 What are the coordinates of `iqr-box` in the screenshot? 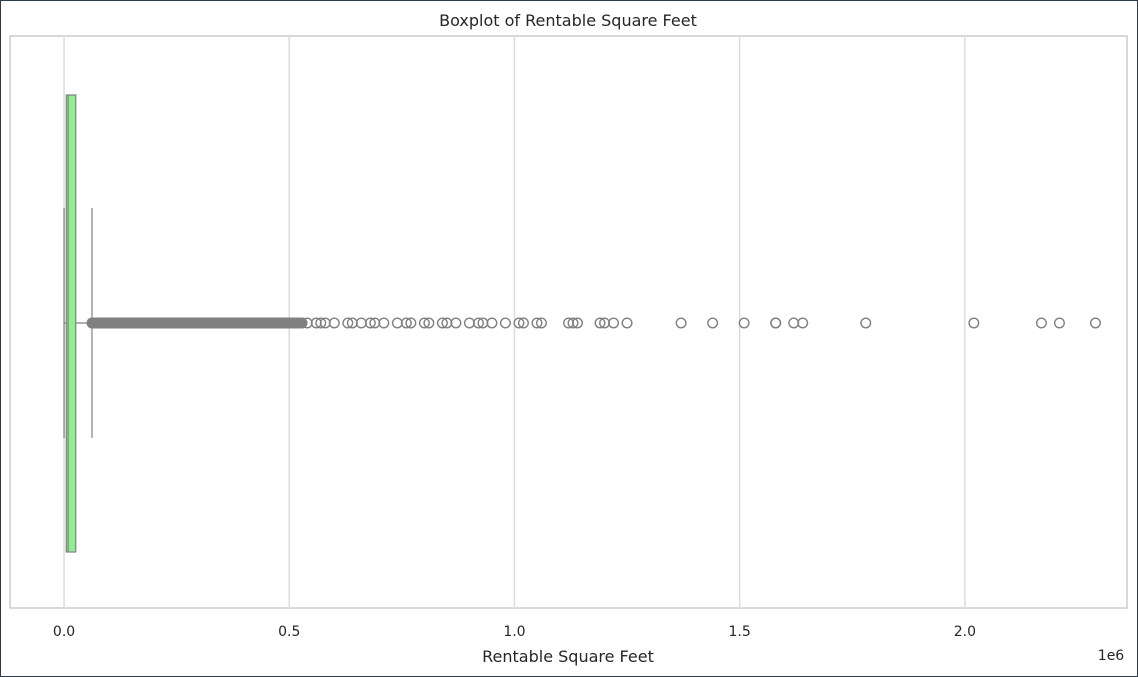 It's located at (71, 323).